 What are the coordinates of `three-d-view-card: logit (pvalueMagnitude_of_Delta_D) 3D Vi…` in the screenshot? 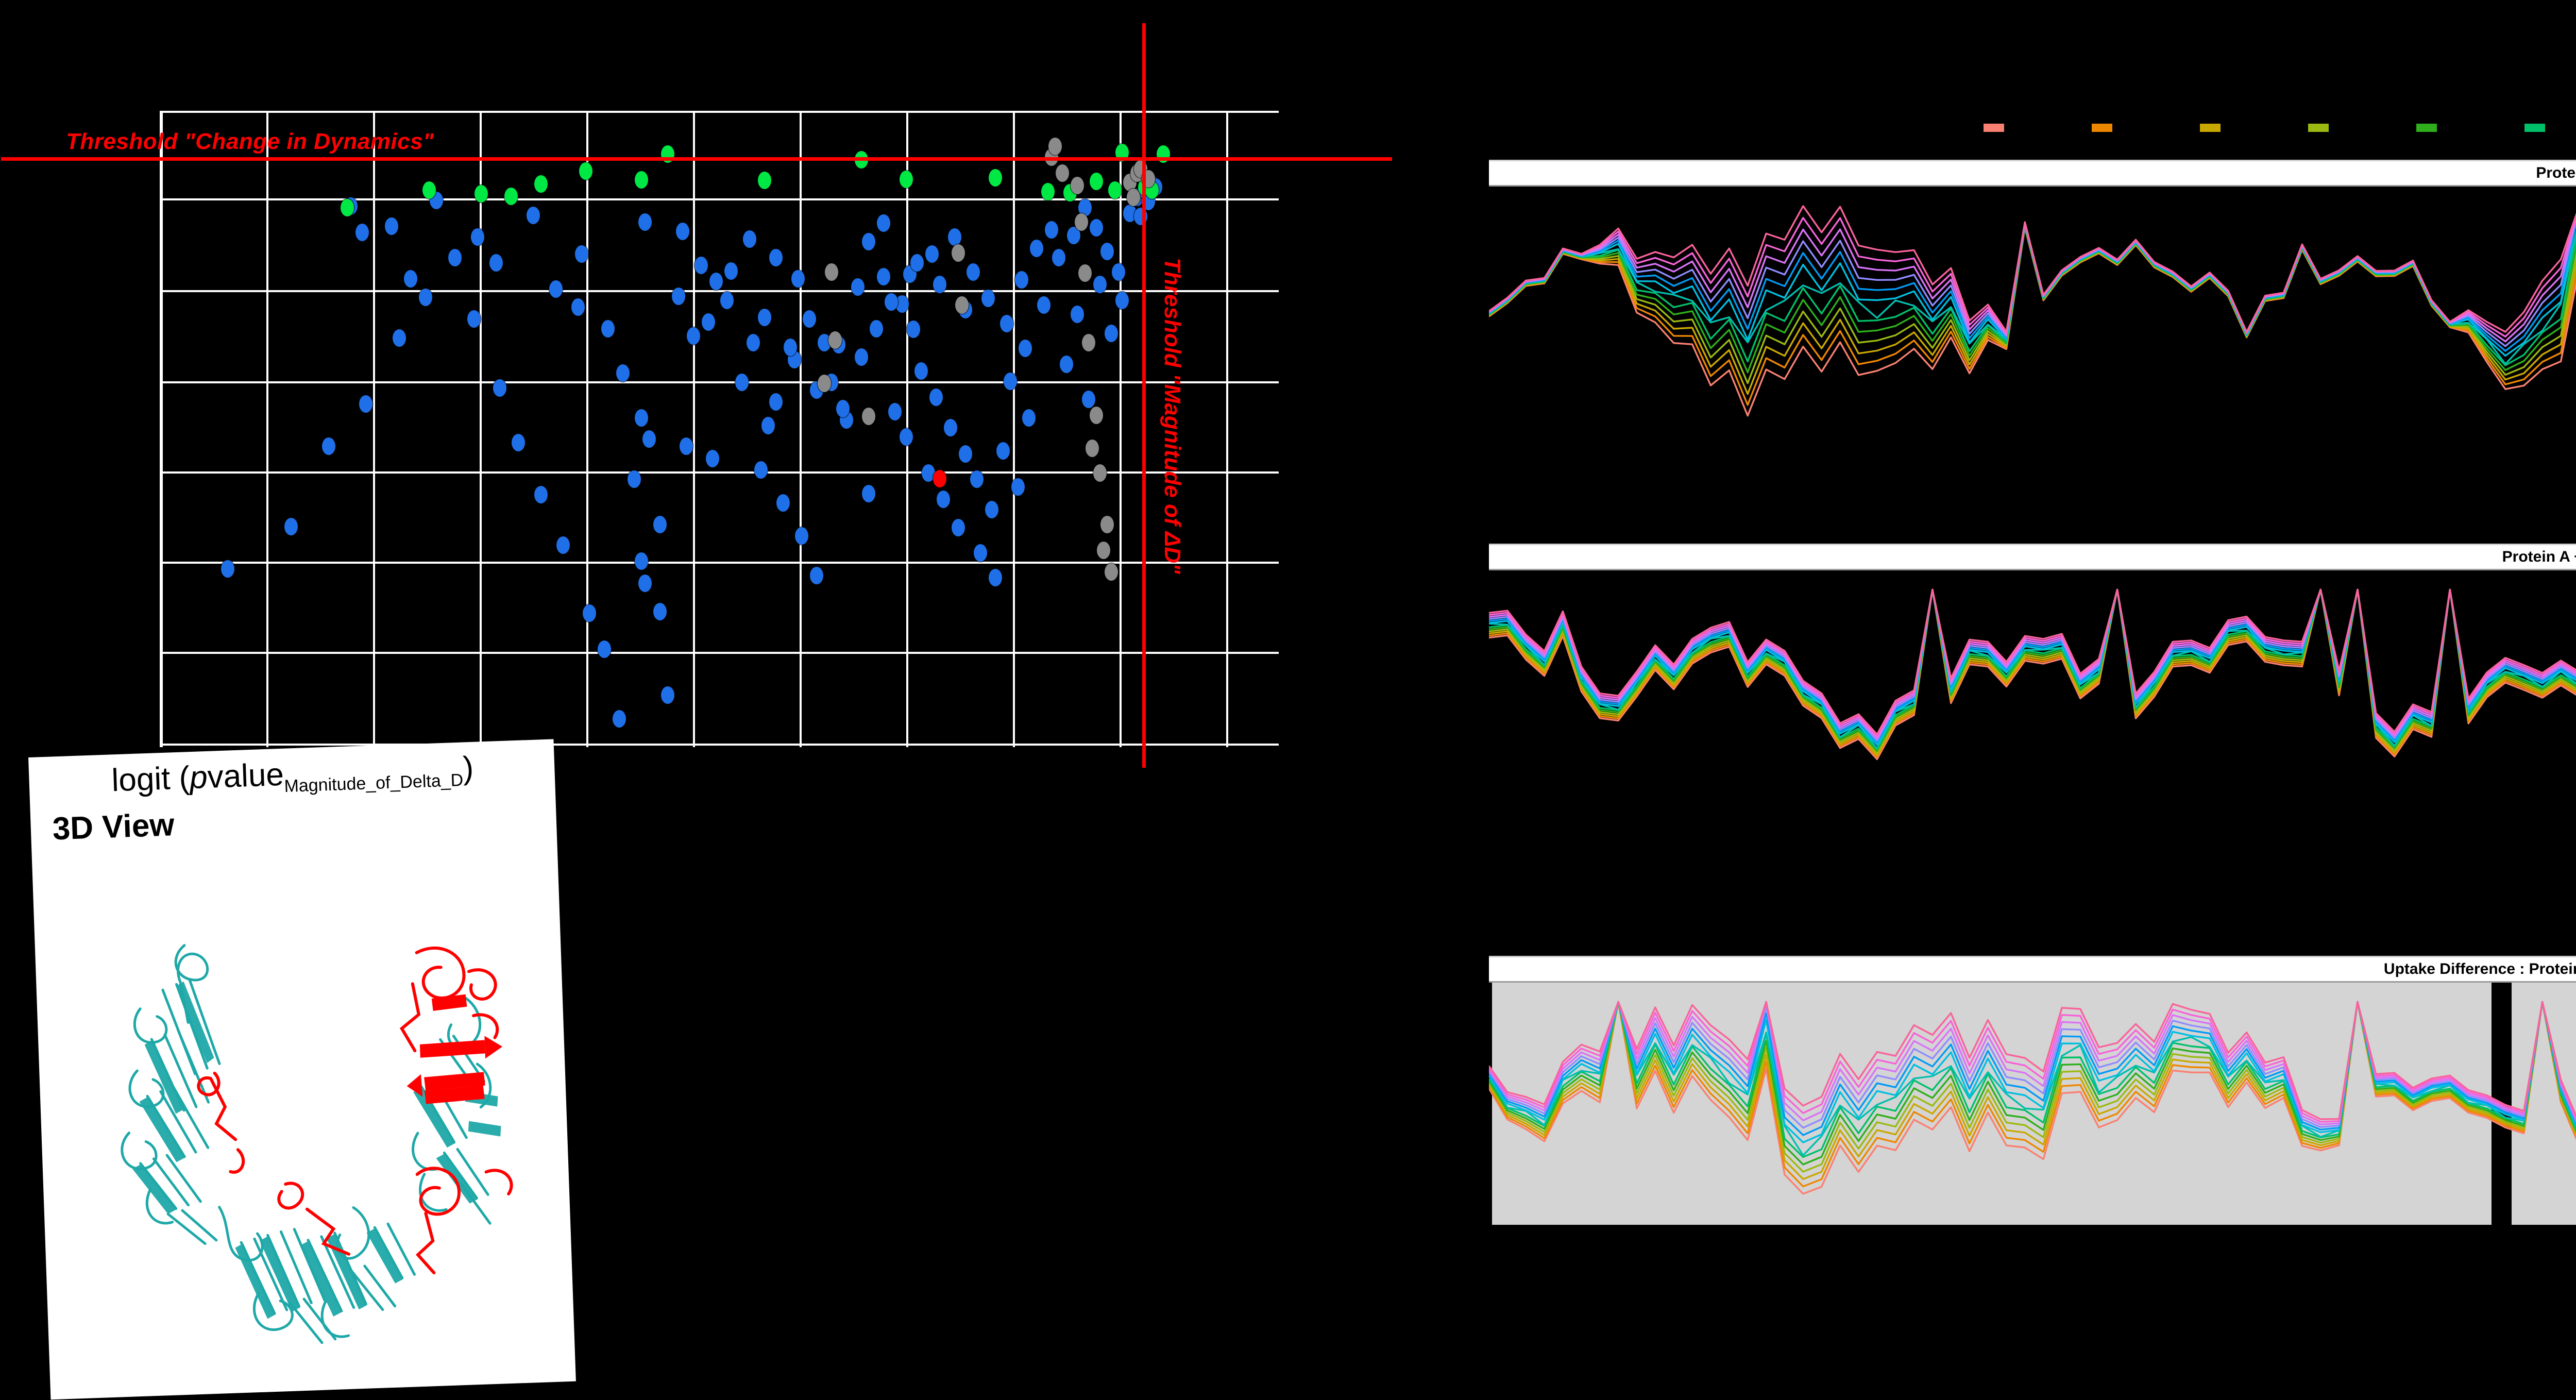 It's located at (302, 1069).